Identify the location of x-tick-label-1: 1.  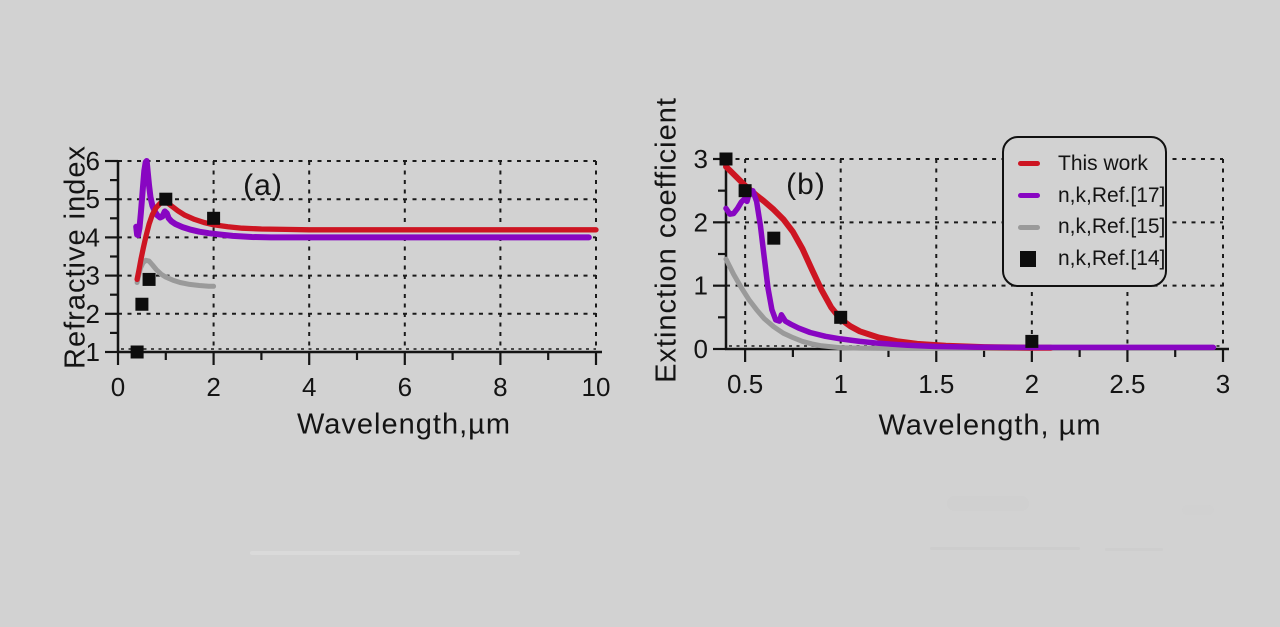
(840, 384).